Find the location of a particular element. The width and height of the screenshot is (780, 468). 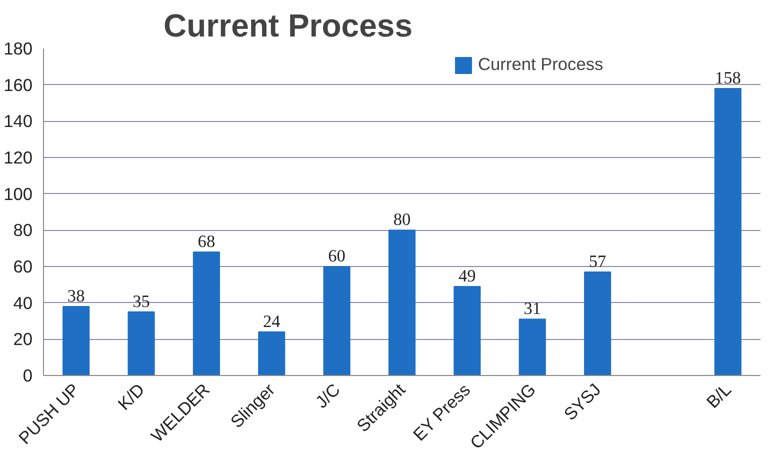

data-label: 68 is located at coordinates (207, 241).